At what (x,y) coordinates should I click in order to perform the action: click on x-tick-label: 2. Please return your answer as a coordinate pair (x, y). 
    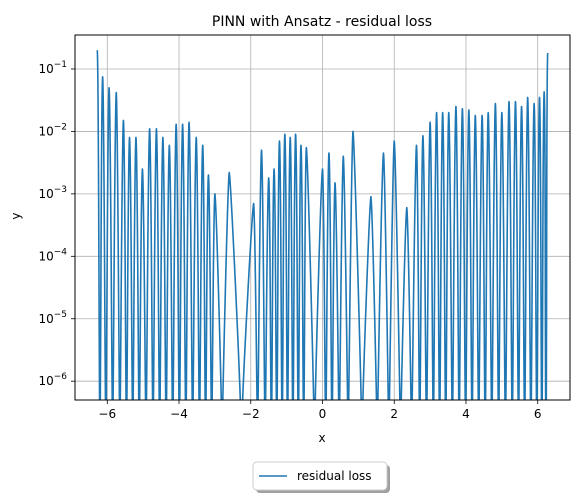
    Looking at the image, I should click on (394, 414).